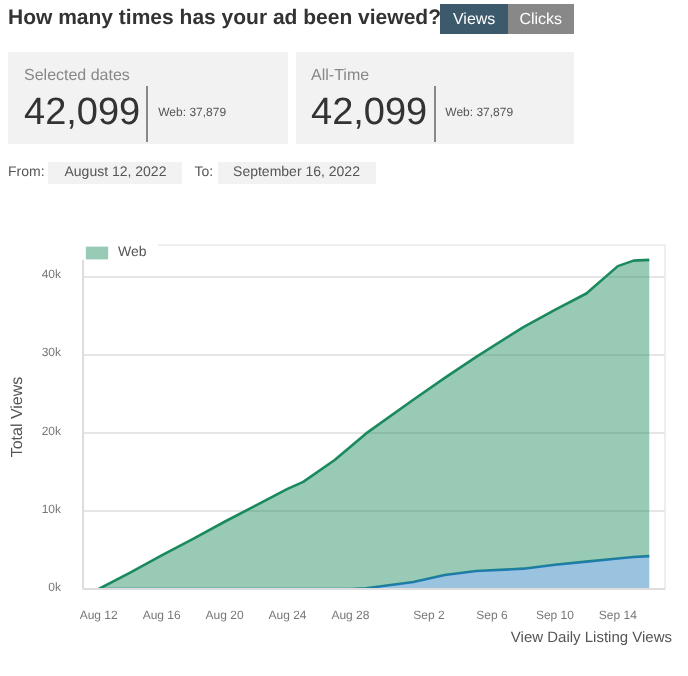 The height and width of the screenshot is (676, 688). I want to click on text: Selected dates, so click(78, 75).